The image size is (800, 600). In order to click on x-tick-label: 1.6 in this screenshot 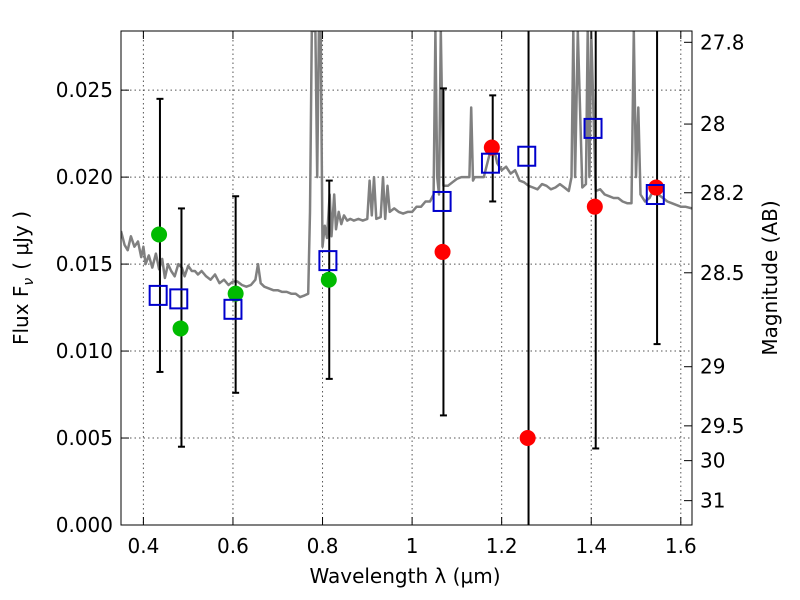, I will do `click(681, 546)`.